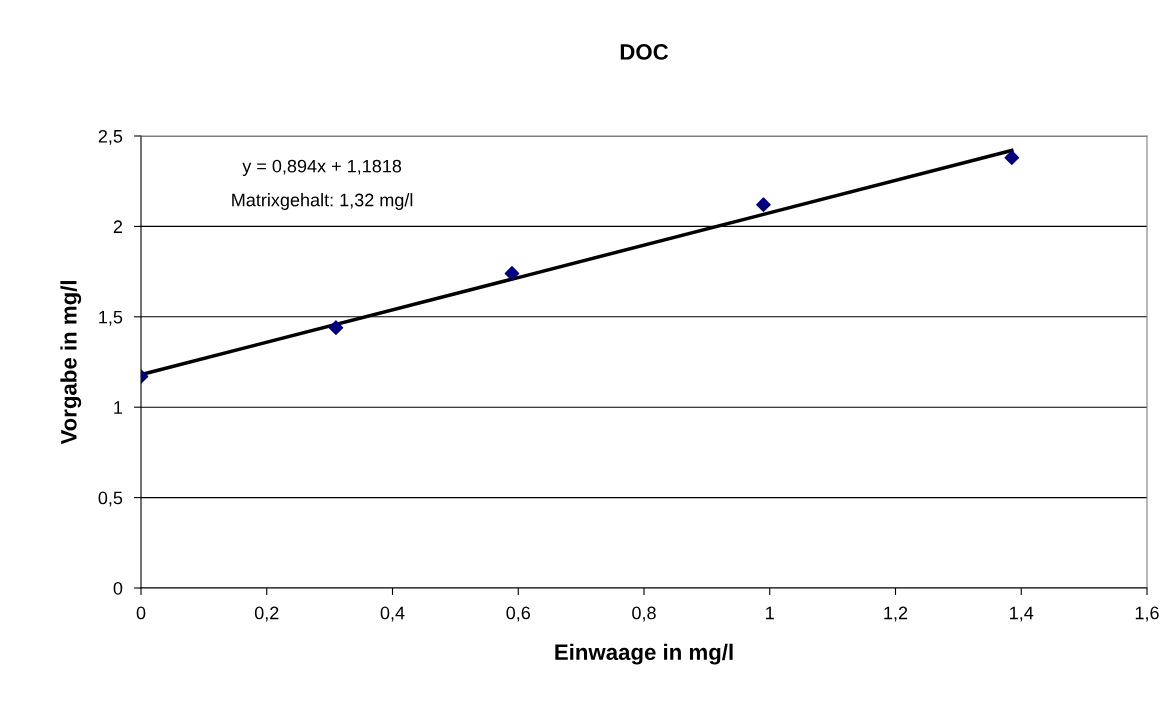 The width and height of the screenshot is (1170, 716). I want to click on annotation: y = 0,894x + 1,1818, so click(322, 168).